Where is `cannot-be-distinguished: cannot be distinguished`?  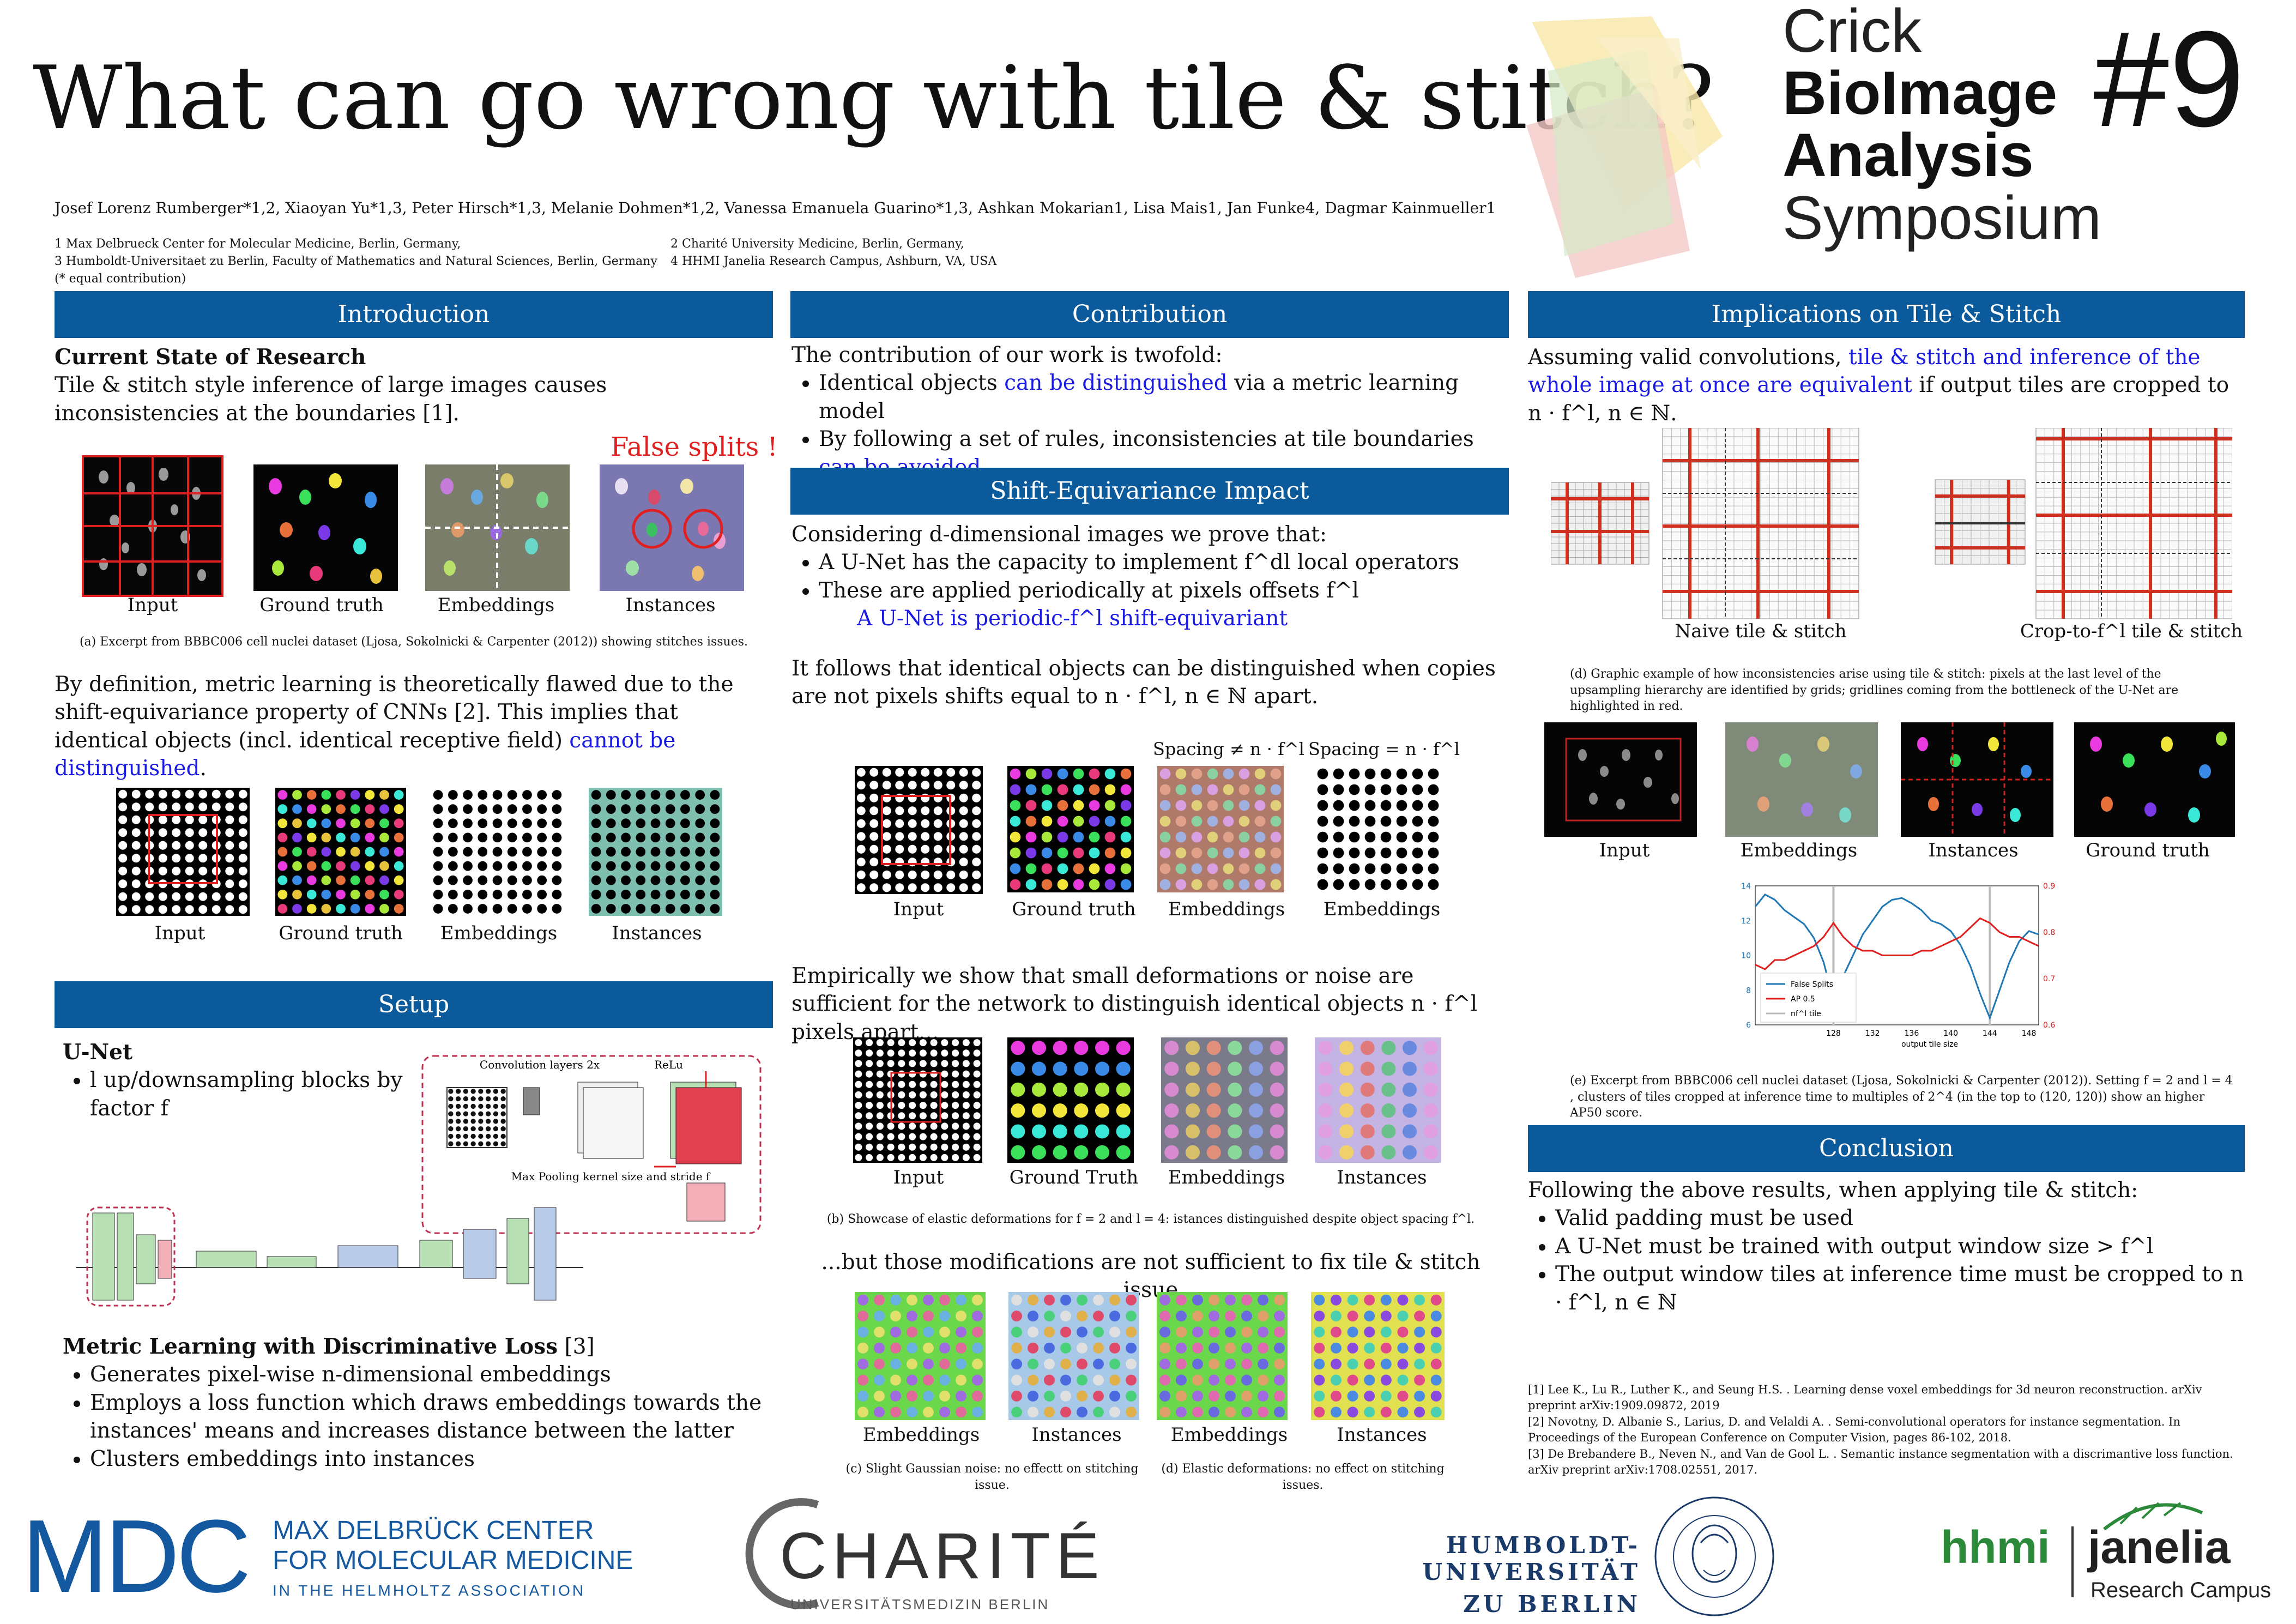
cannot-be-distinguished: cannot be distinguished is located at coordinates (365, 754).